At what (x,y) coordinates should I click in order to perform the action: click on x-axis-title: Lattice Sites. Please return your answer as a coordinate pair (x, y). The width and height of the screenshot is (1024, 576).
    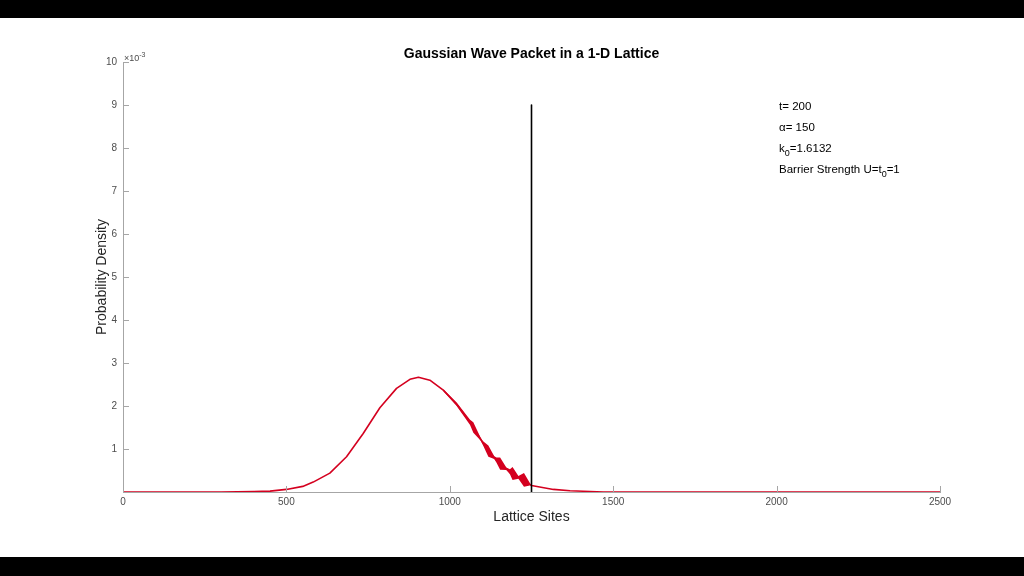
    Looking at the image, I should click on (531, 516).